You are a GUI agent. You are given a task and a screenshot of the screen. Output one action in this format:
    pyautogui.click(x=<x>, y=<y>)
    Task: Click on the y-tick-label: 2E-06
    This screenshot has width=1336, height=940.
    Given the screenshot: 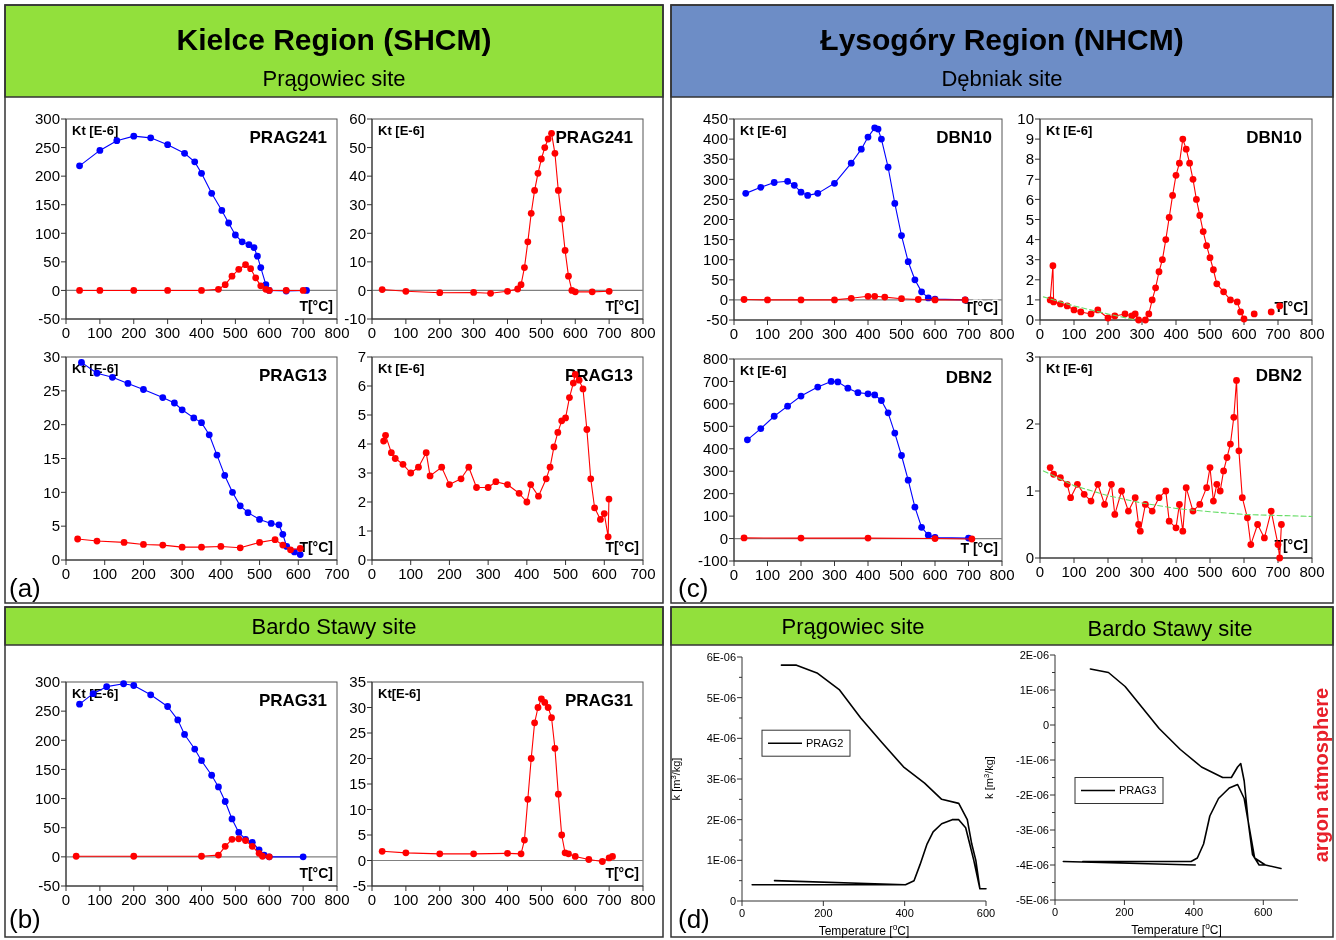 What is the action you would take?
    pyautogui.click(x=1034, y=654)
    